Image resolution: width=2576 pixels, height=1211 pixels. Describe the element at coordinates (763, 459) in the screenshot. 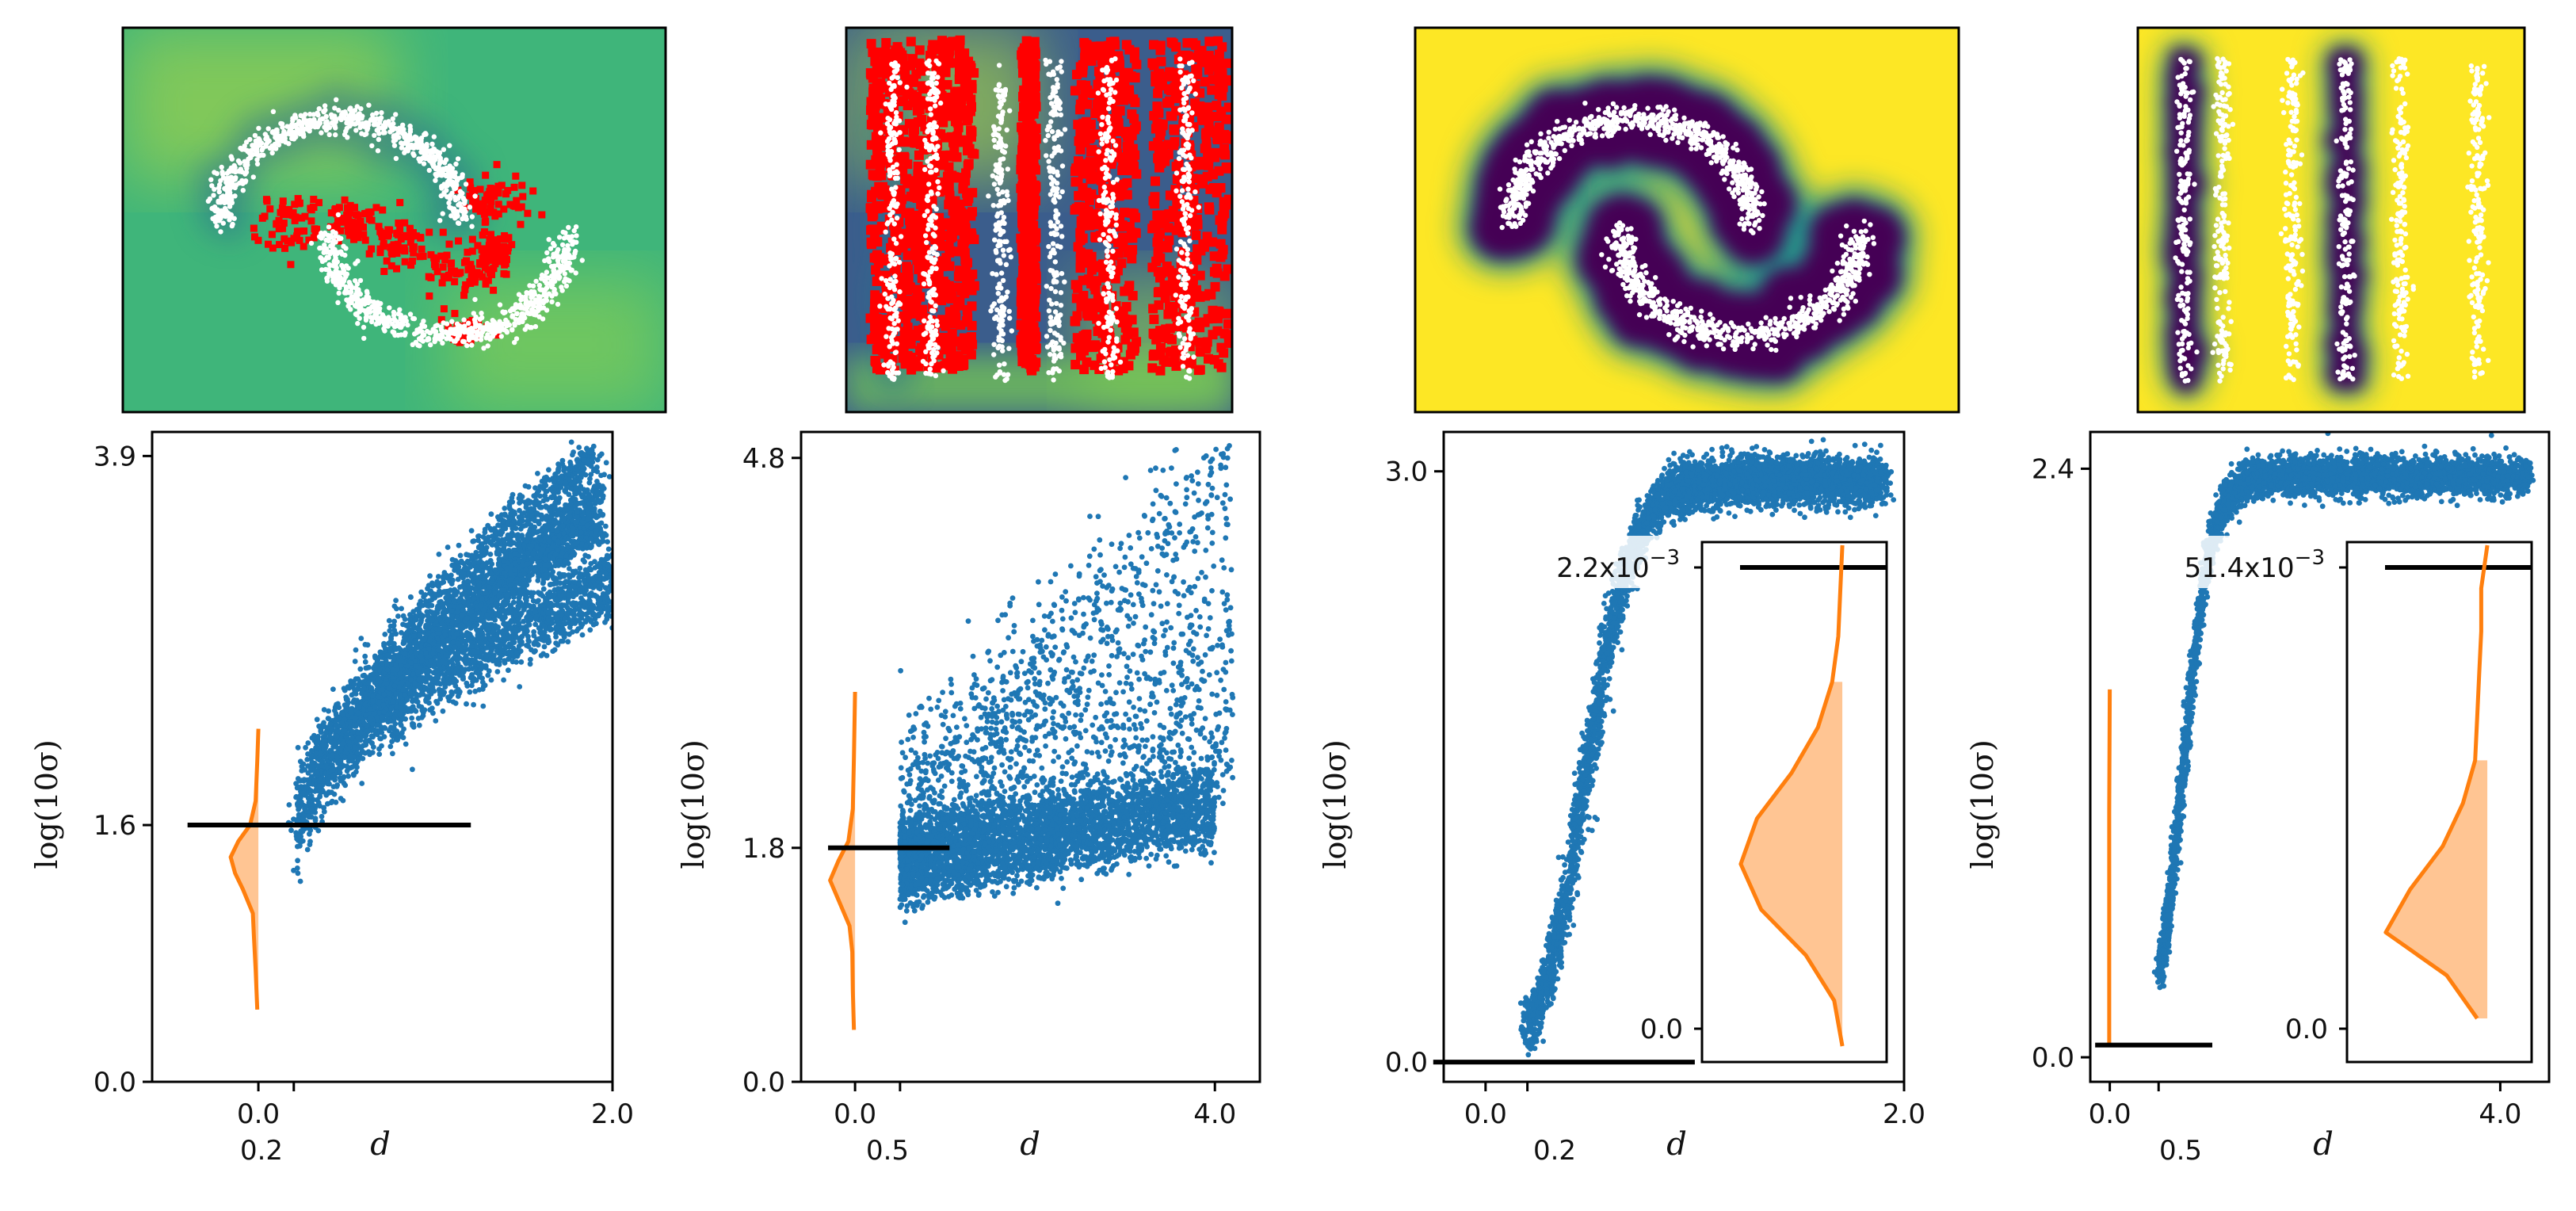

I see `y-tick-label: 4.8` at that location.